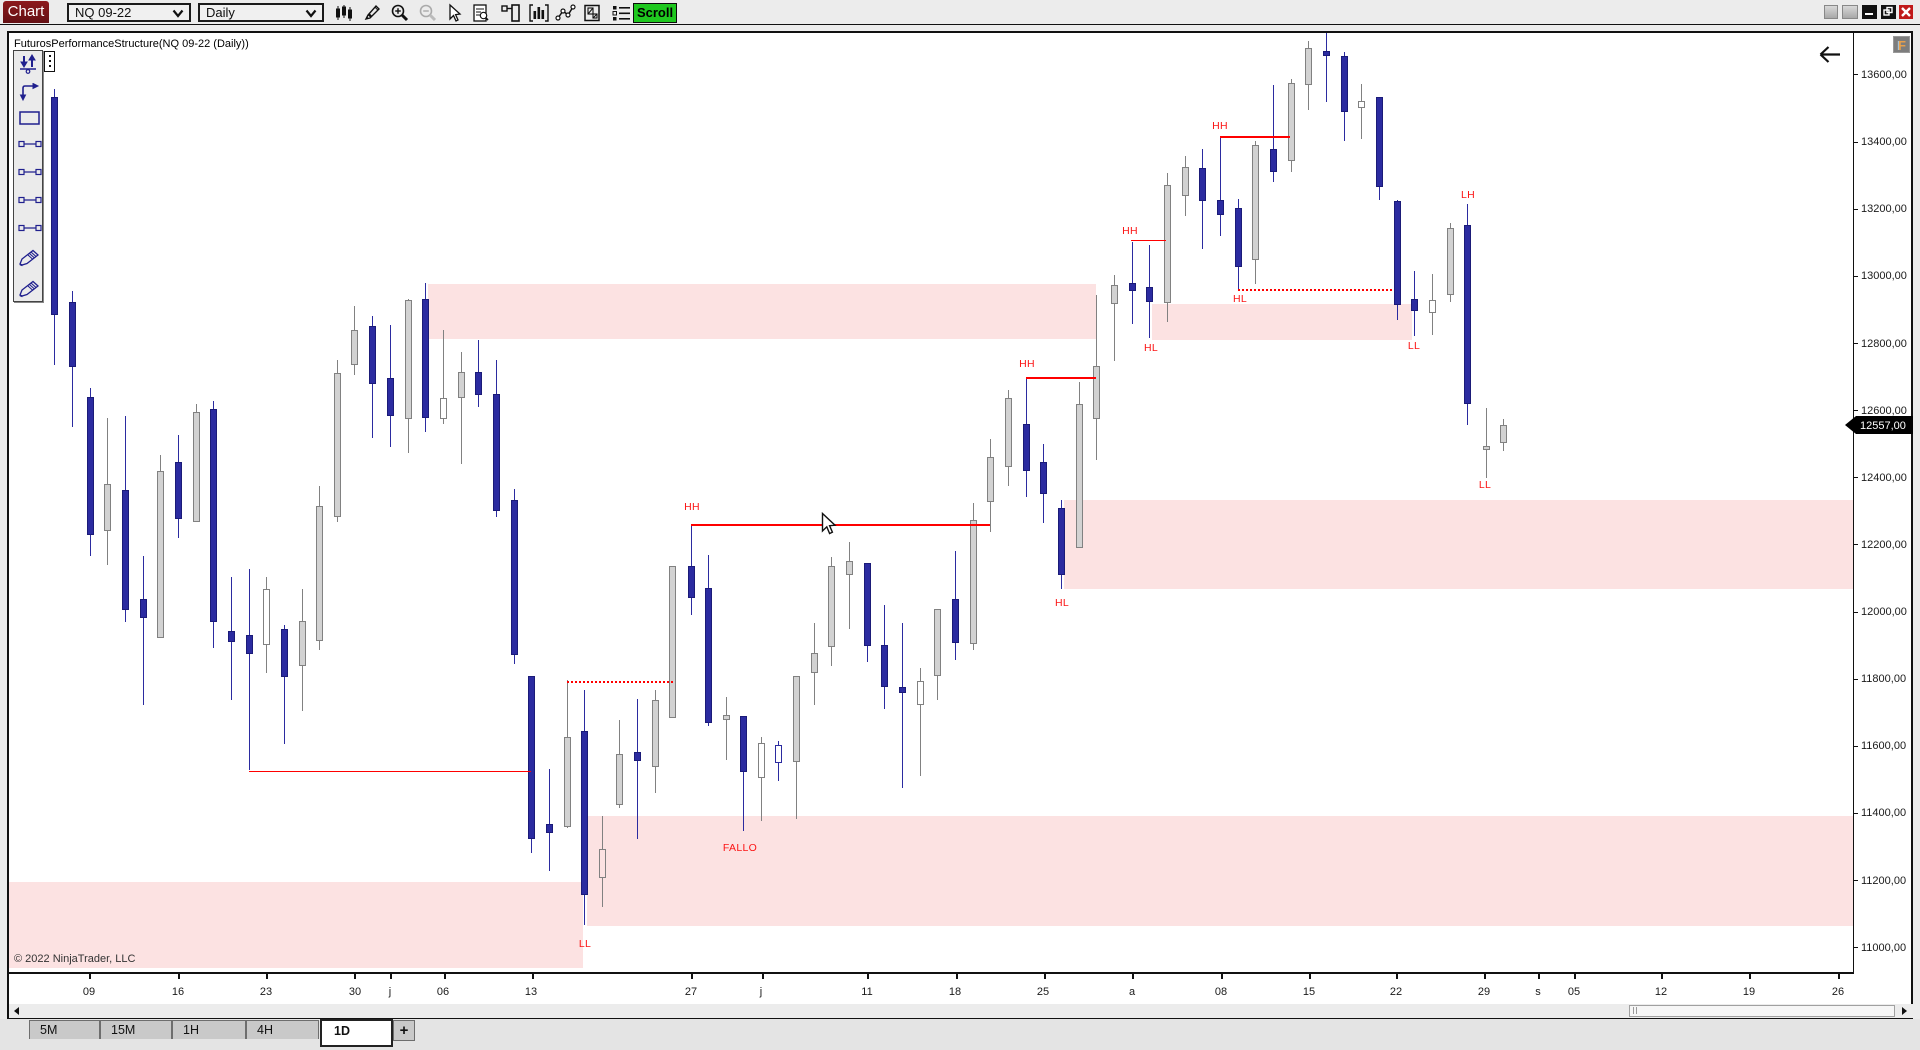  I want to click on svg-text: 12557,00, so click(1883, 426).